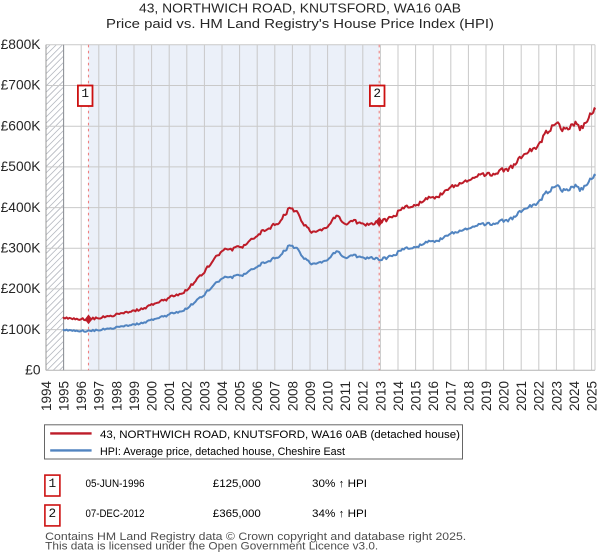 The image size is (600, 560). What do you see at coordinates (310, 396) in the screenshot?
I see `svg-text: 2009` at bounding box center [310, 396].